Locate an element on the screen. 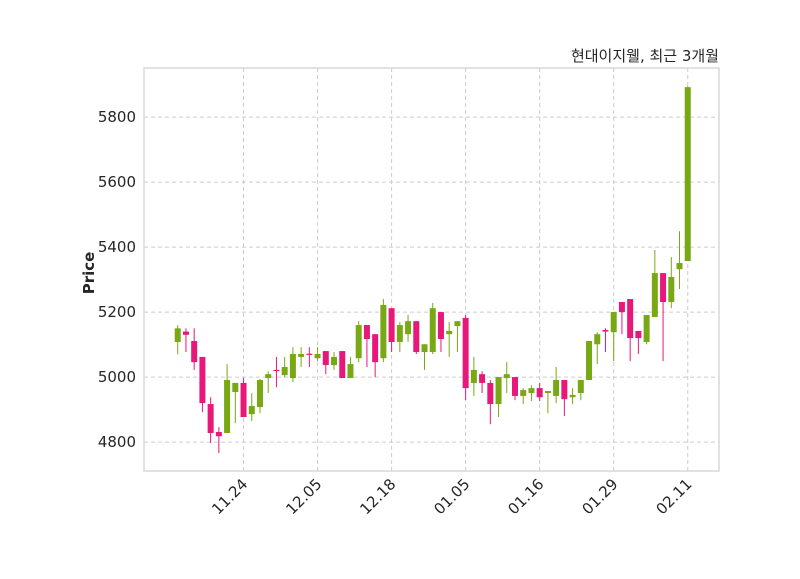  x-tick-label: 01.29 is located at coordinates (599, 496).